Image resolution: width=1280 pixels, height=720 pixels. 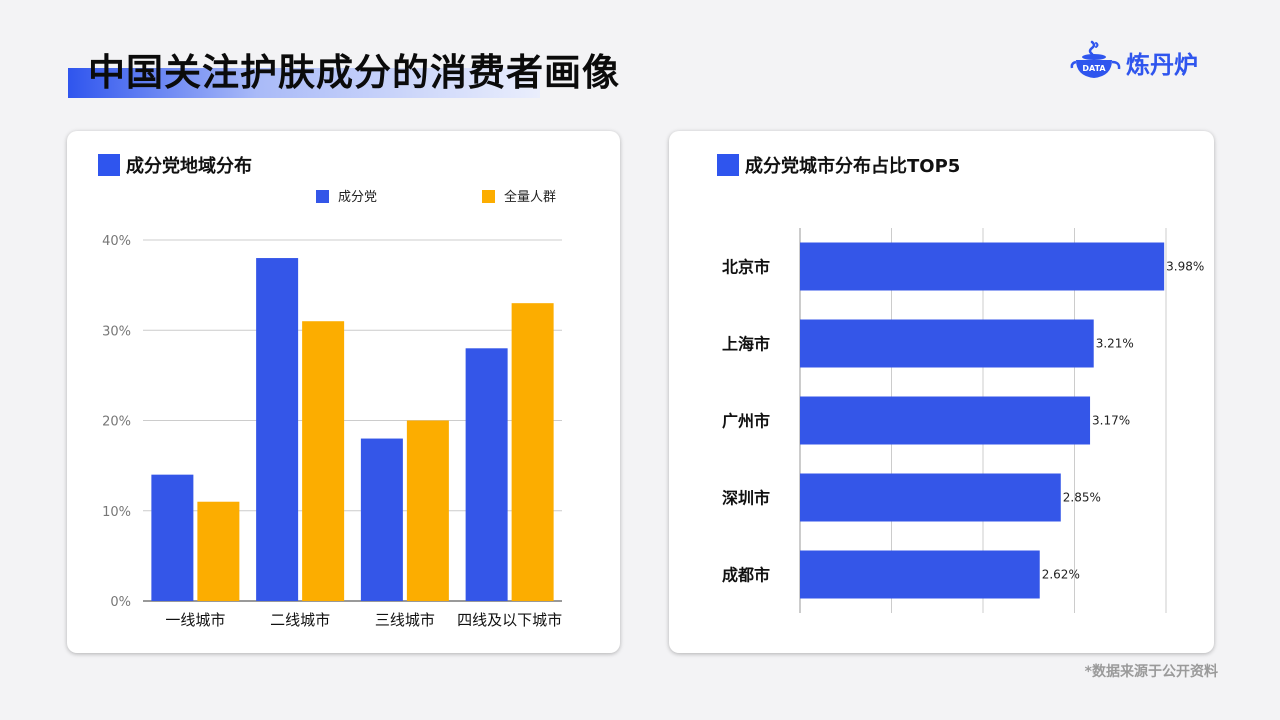 What do you see at coordinates (853, 166) in the screenshot?
I see `city-card-title: 成分党城市分布占比TOP5` at bounding box center [853, 166].